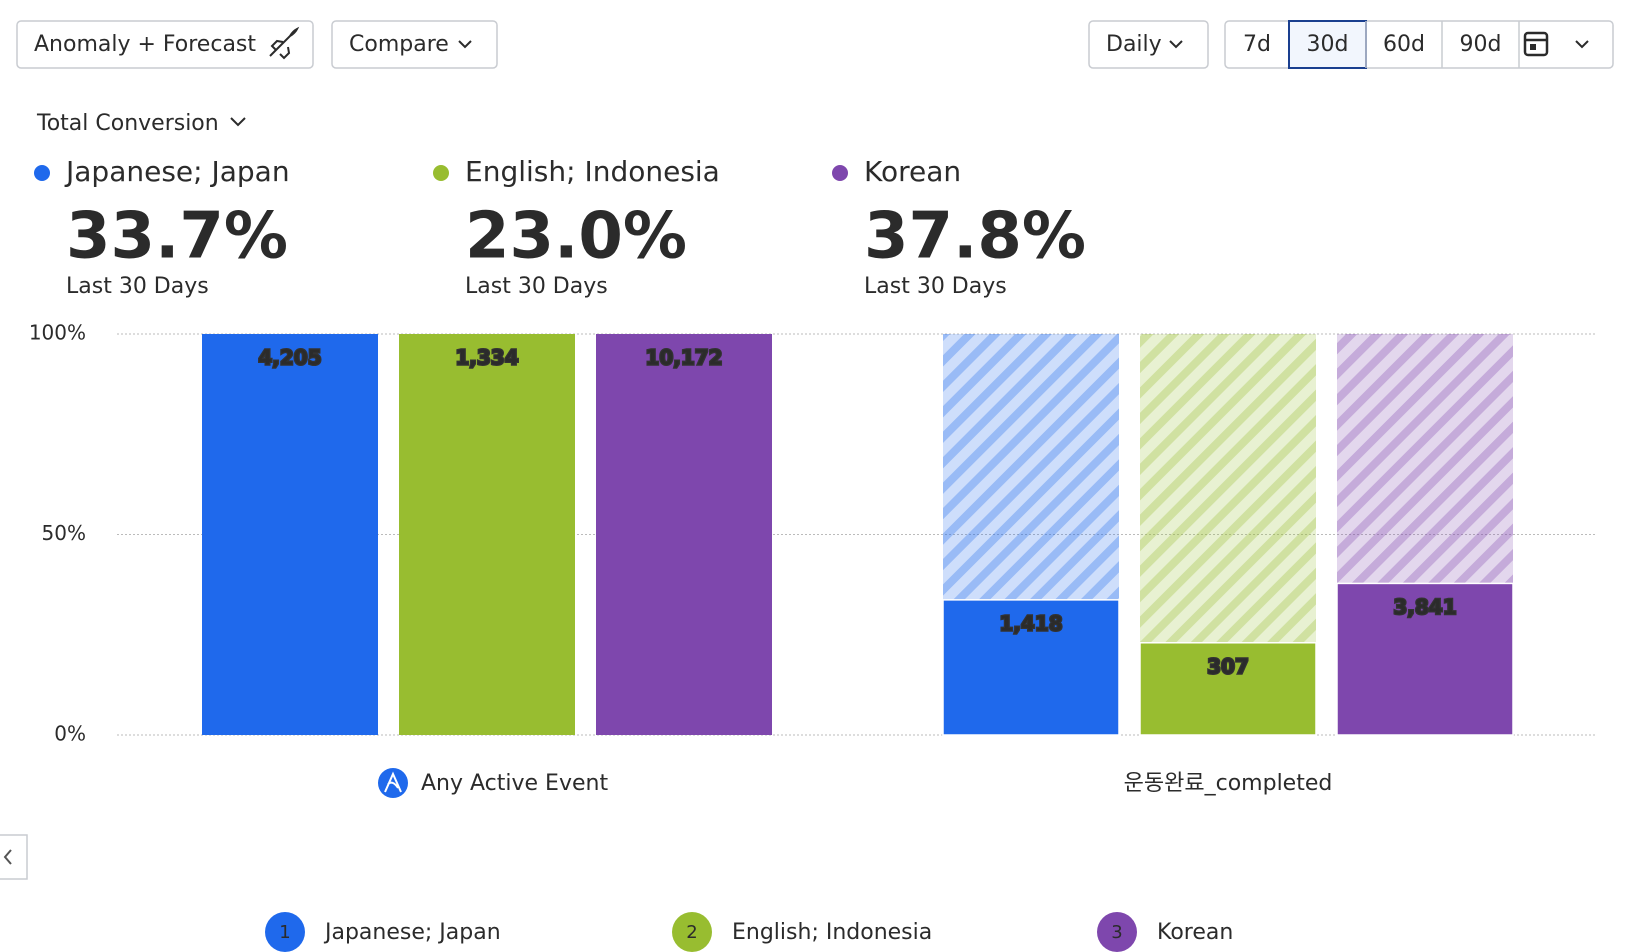 This screenshot has width=1628, height=952. Describe the element at coordinates (1257, 44) in the screenshot. I see `range-option: 7d` at that location.